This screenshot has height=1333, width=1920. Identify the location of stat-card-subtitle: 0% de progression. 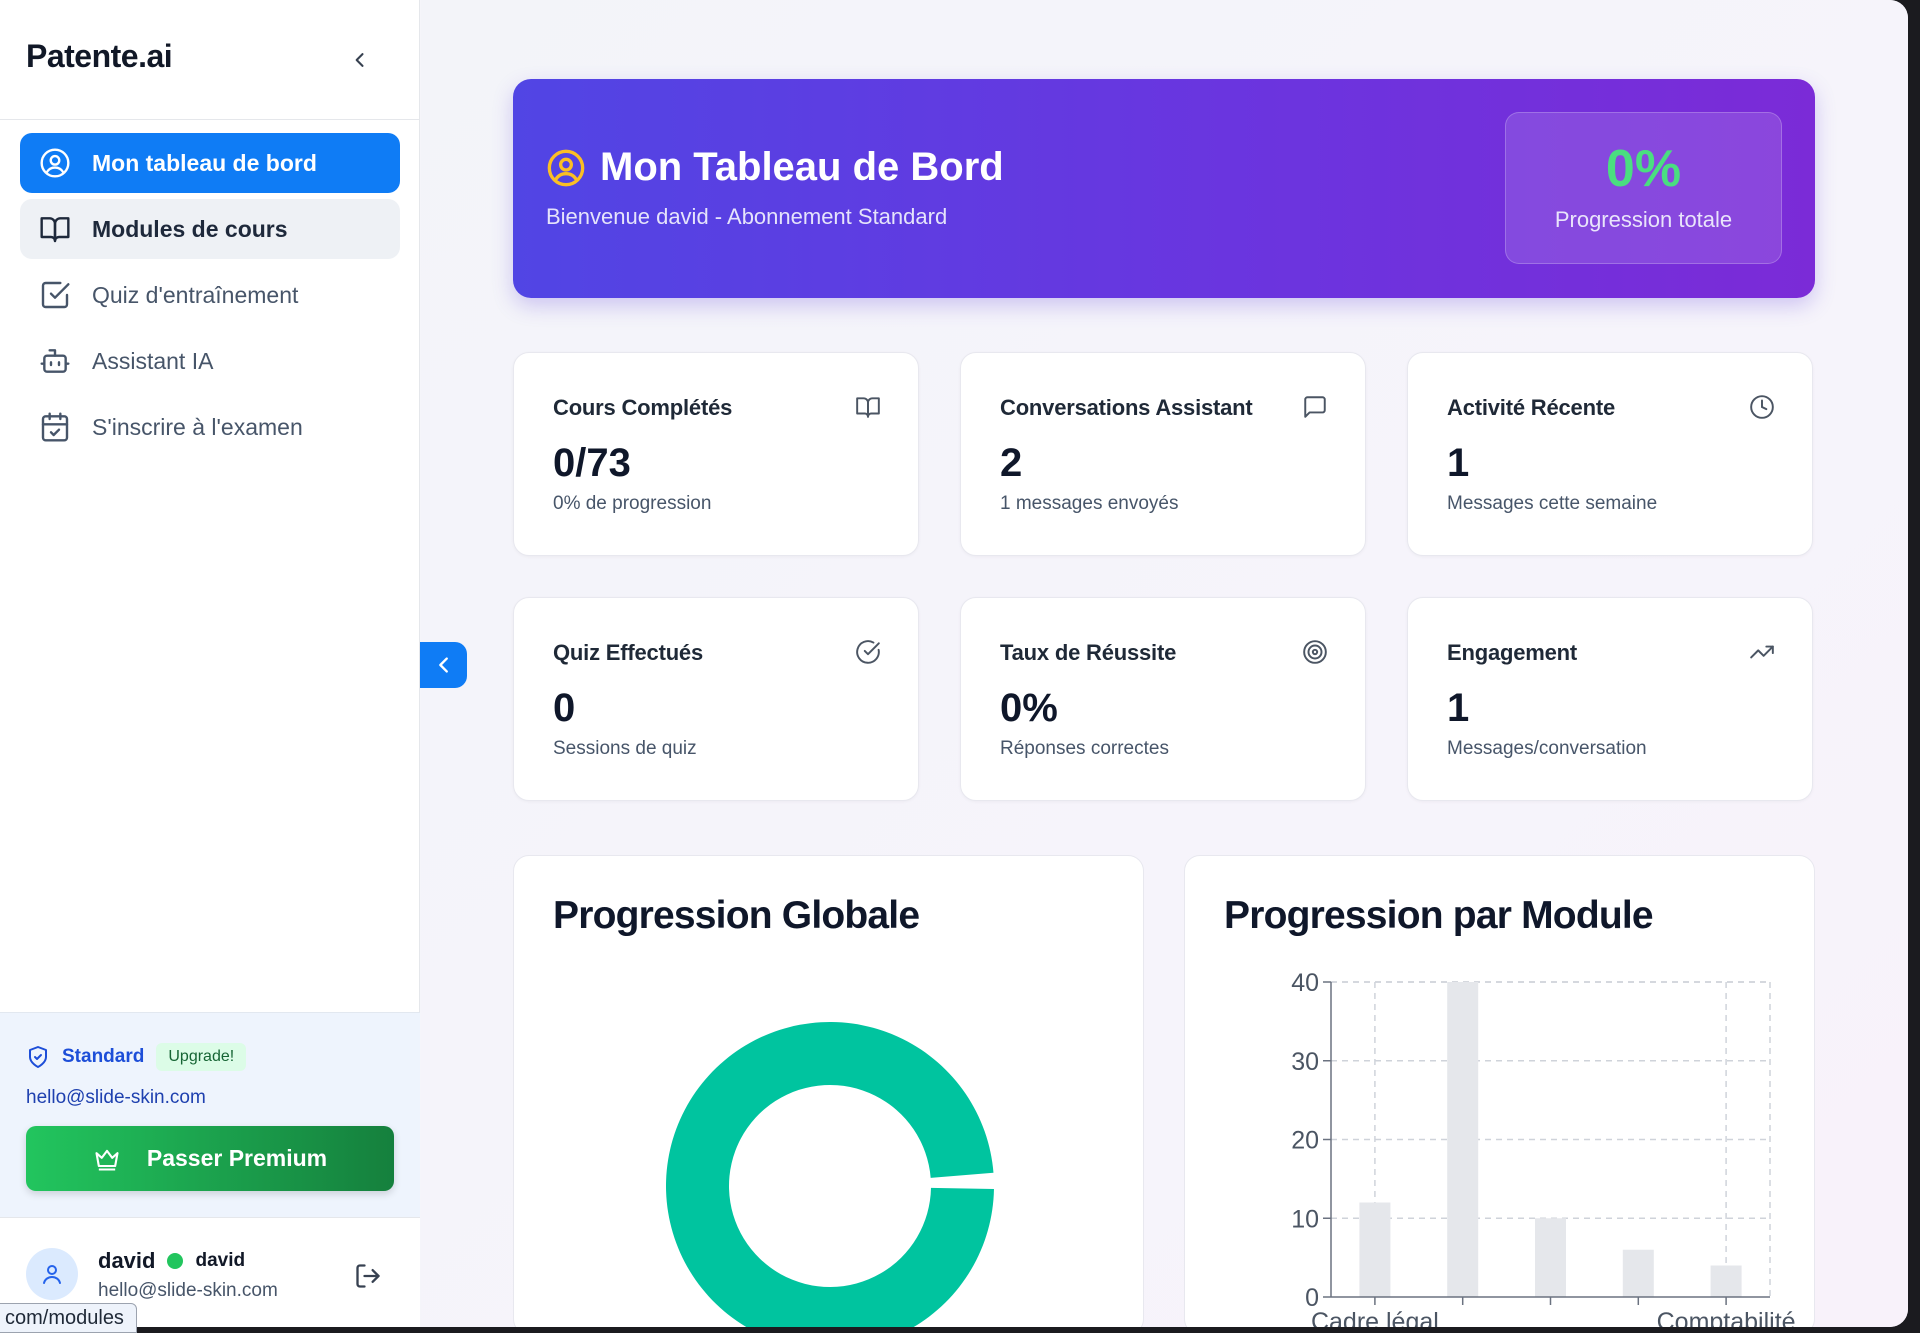
(632, 503).